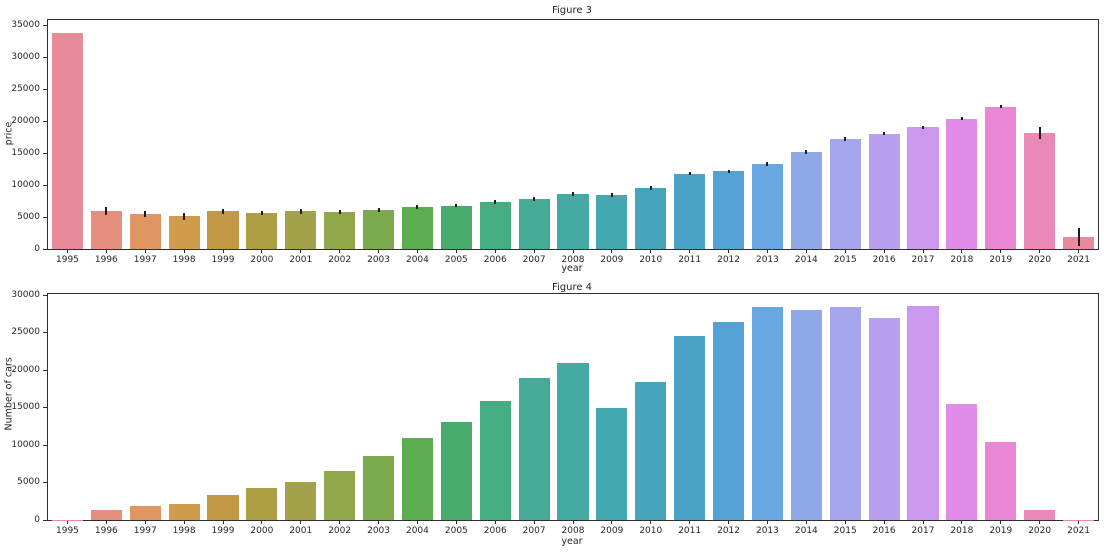 Image resolution: width=1104 pixels, height=552 pixels. What do you see at coordinates (573, 260) in the screenshot?
I see `x-tick-label: 2008` at bounding box center [573, 260].